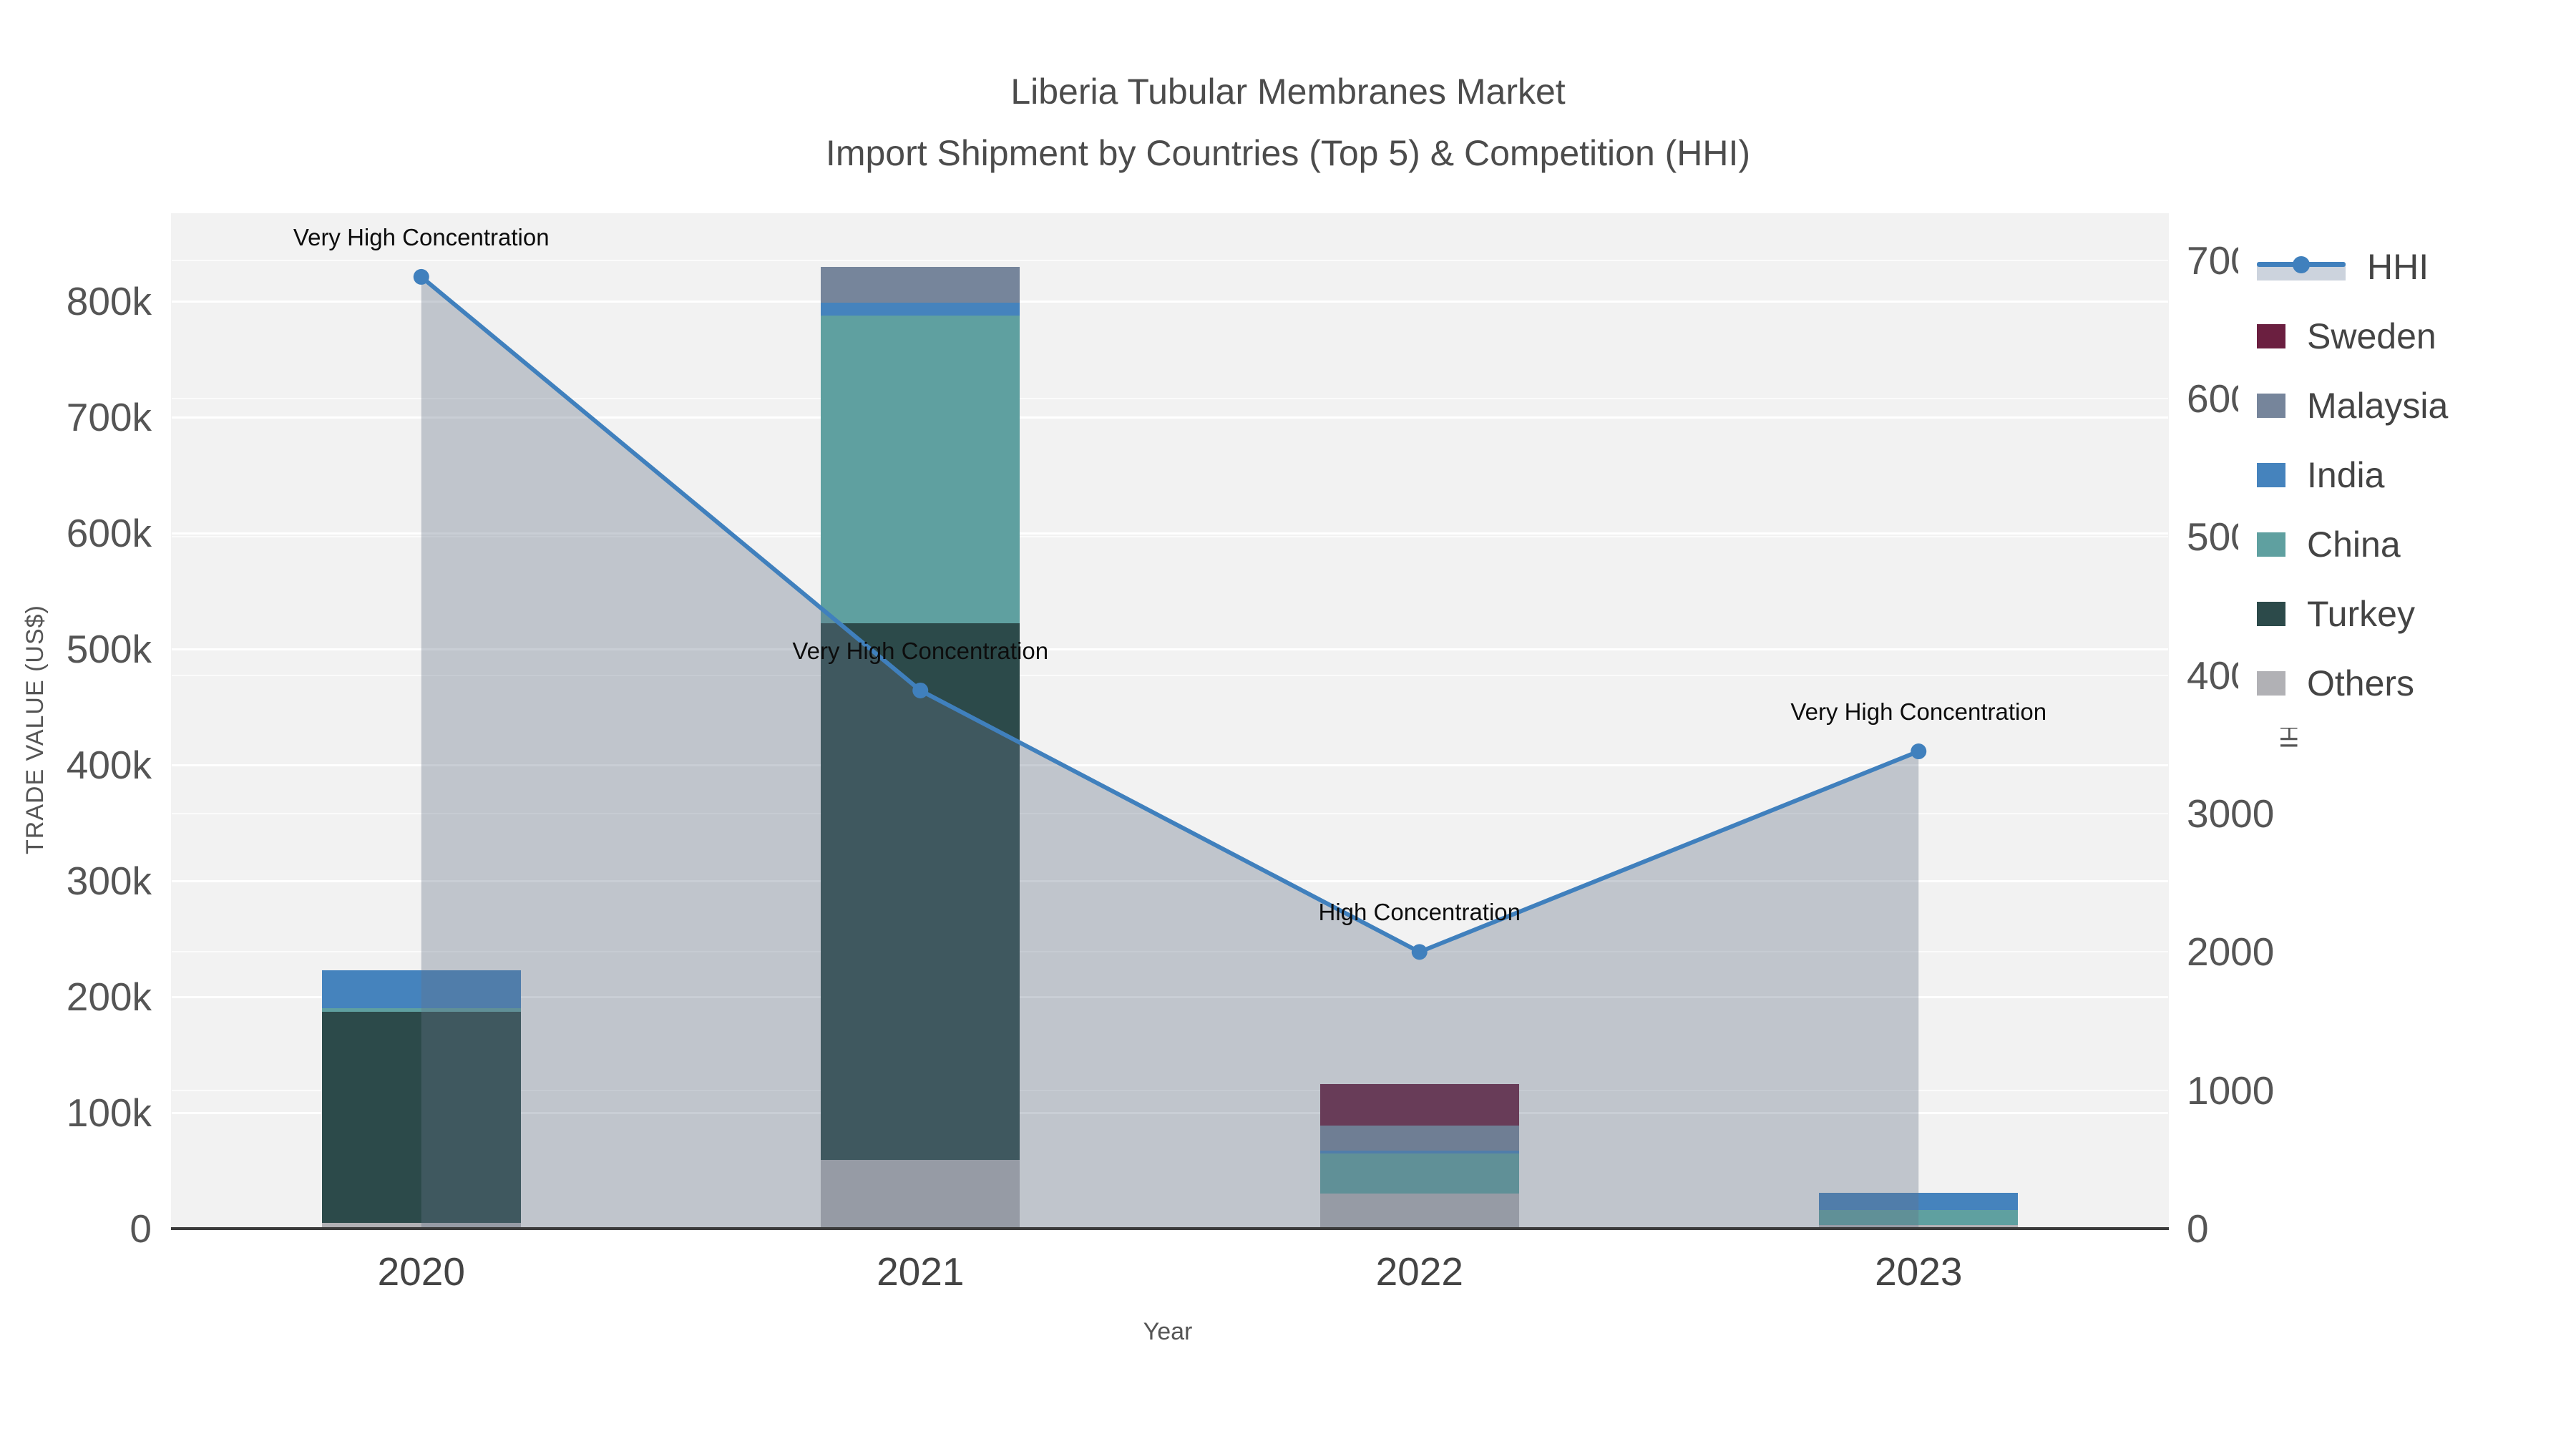 The width and height of the screenshot is (2576, 1449). I want to click on legend-item-malaysia: Malaysia, so click(2352, 405).